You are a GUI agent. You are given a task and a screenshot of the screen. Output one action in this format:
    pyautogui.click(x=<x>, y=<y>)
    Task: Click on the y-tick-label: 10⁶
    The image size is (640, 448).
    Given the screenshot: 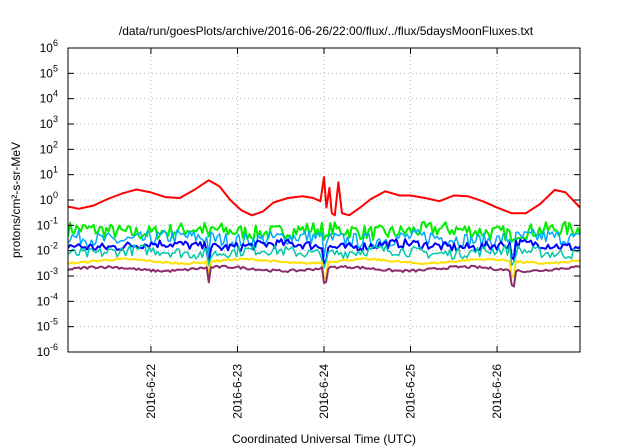 What is the action you would take?
    pyautogui.click(x=49, y=46)
    